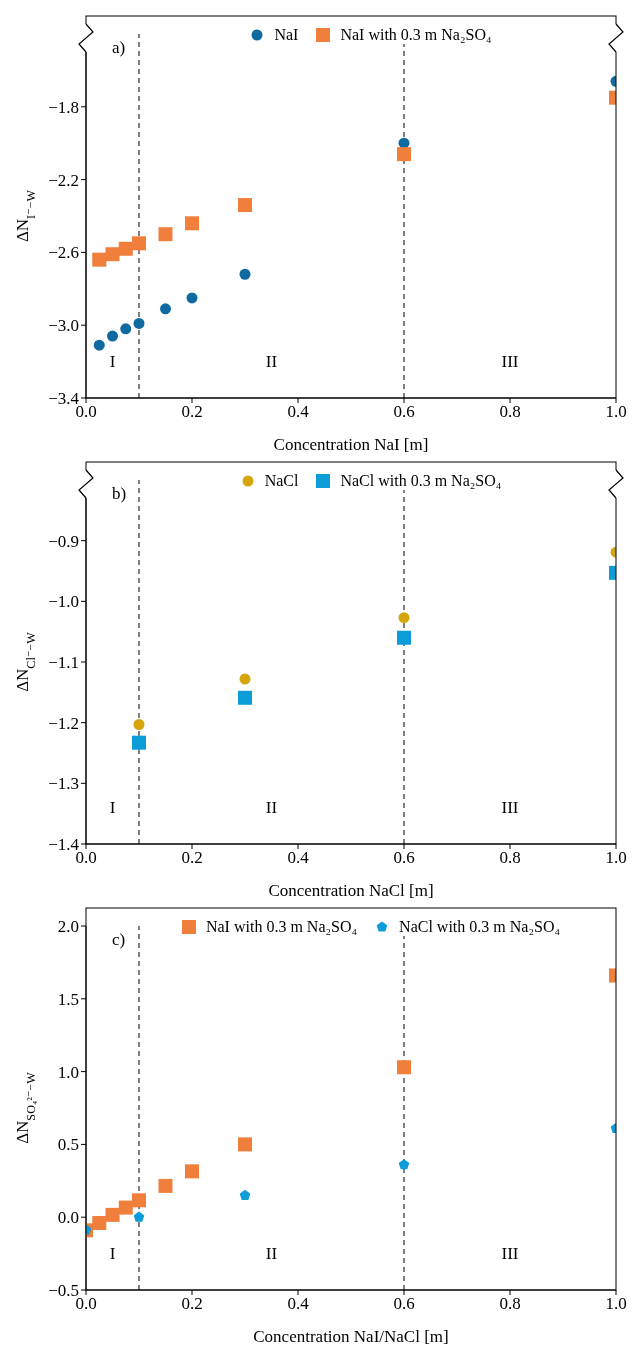 This screenshot has height=1372, width=638. What do you see at coordinates (63, 180) in the screenshot?
I see `y-tick-label: −2.2` at bounding box center [63, 180].